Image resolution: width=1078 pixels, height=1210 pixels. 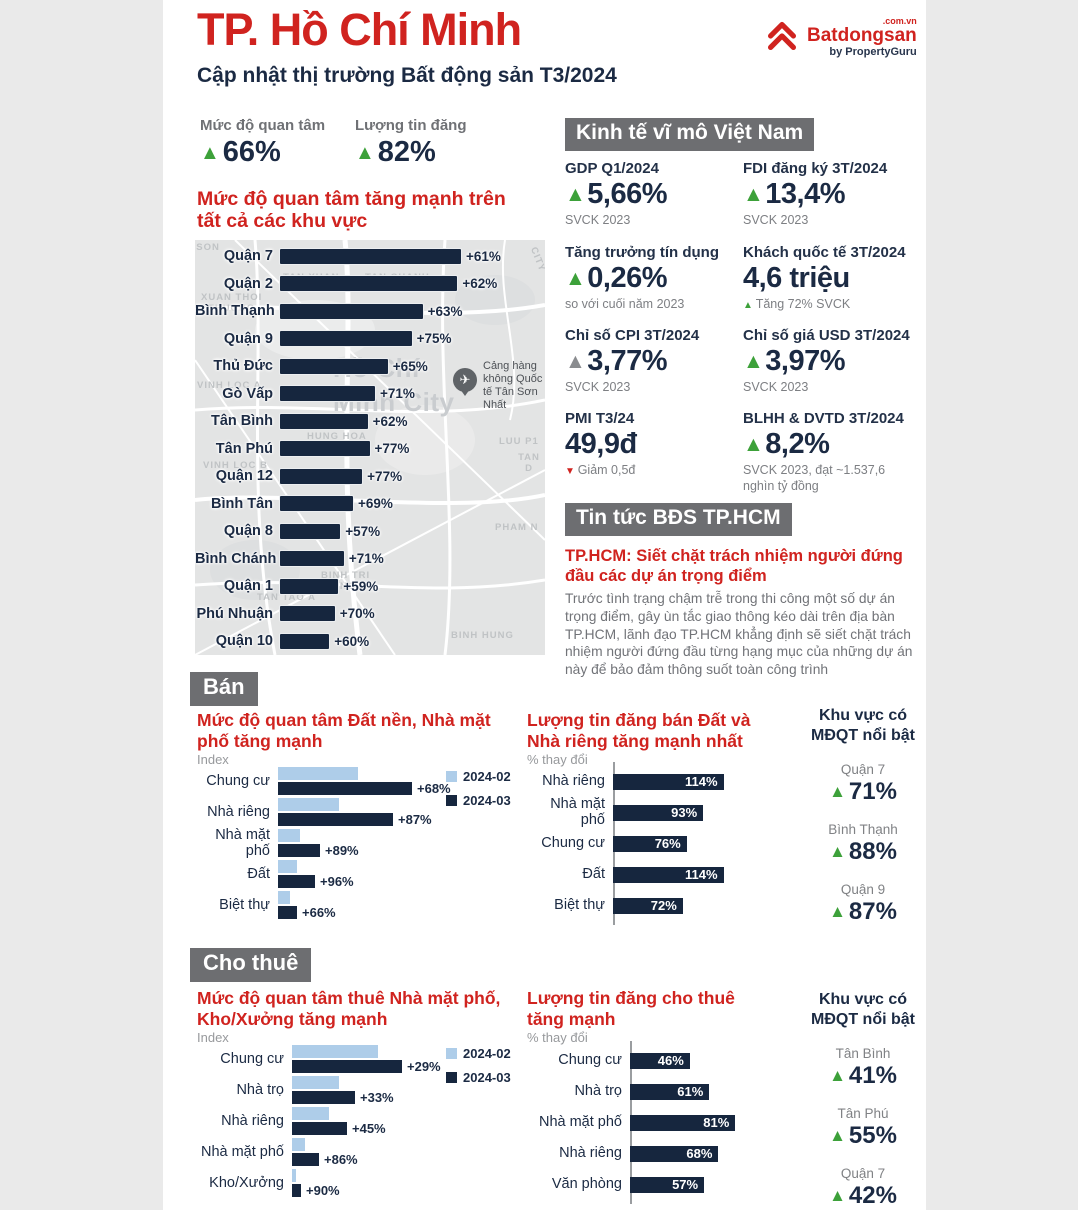 I want to click on listing-bar: 81%, so click(x=683, y=1122).